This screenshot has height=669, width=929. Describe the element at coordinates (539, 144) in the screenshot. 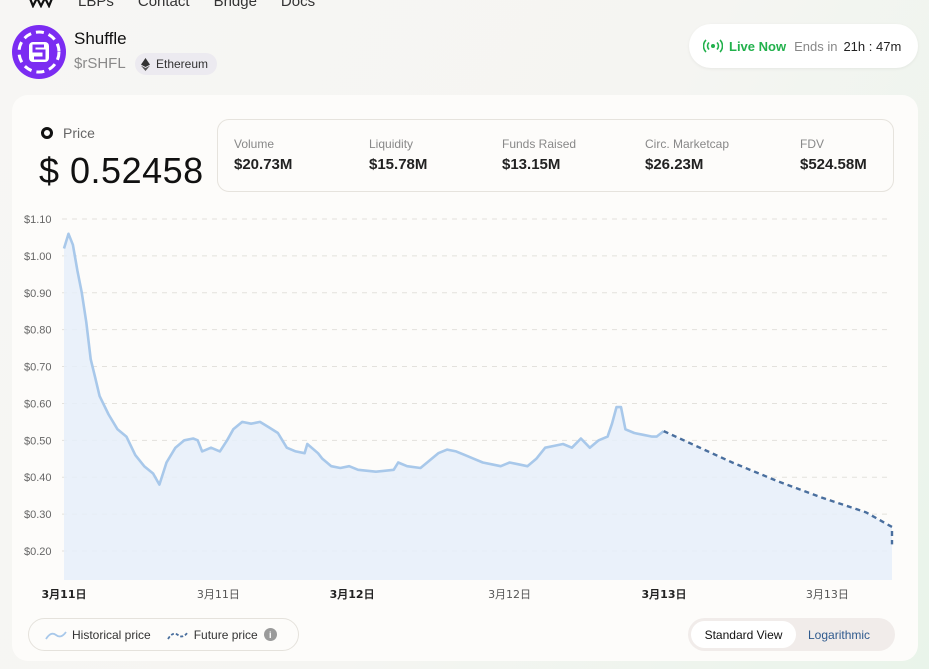

I see `stat-label: Funds Raised` at that location.